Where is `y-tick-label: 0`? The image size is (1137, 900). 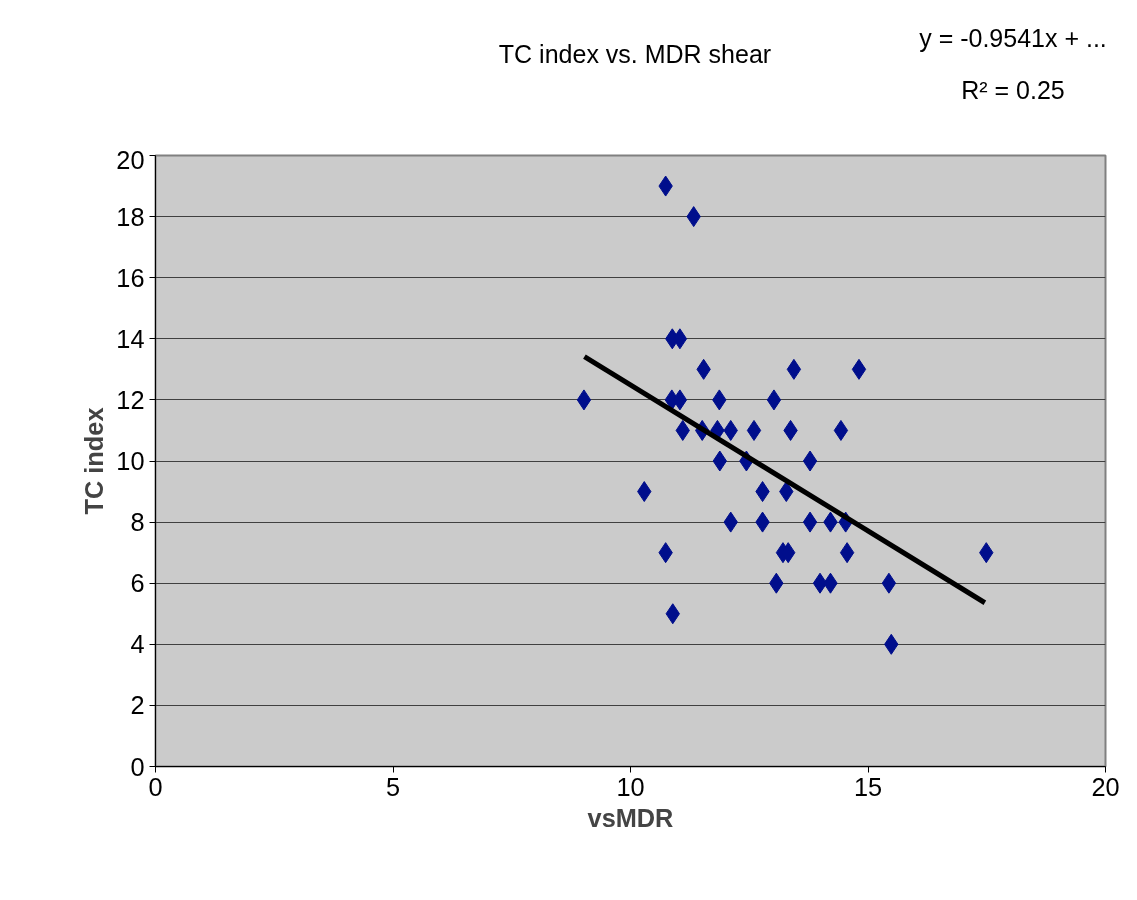 y-tick-label: 0 is located at coordinates (137, 766).